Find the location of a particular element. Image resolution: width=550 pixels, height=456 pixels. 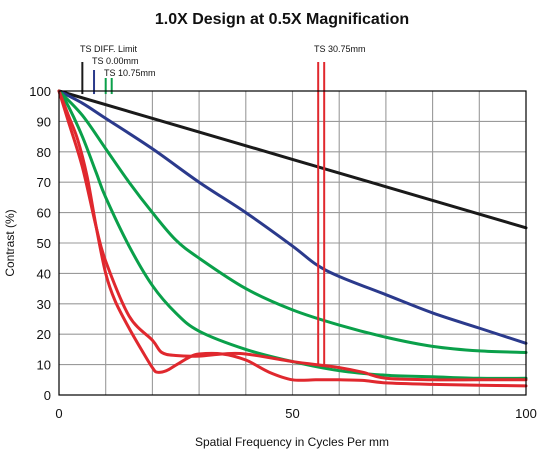

x-tick-label: 50 is located at coordinates (292, 413).